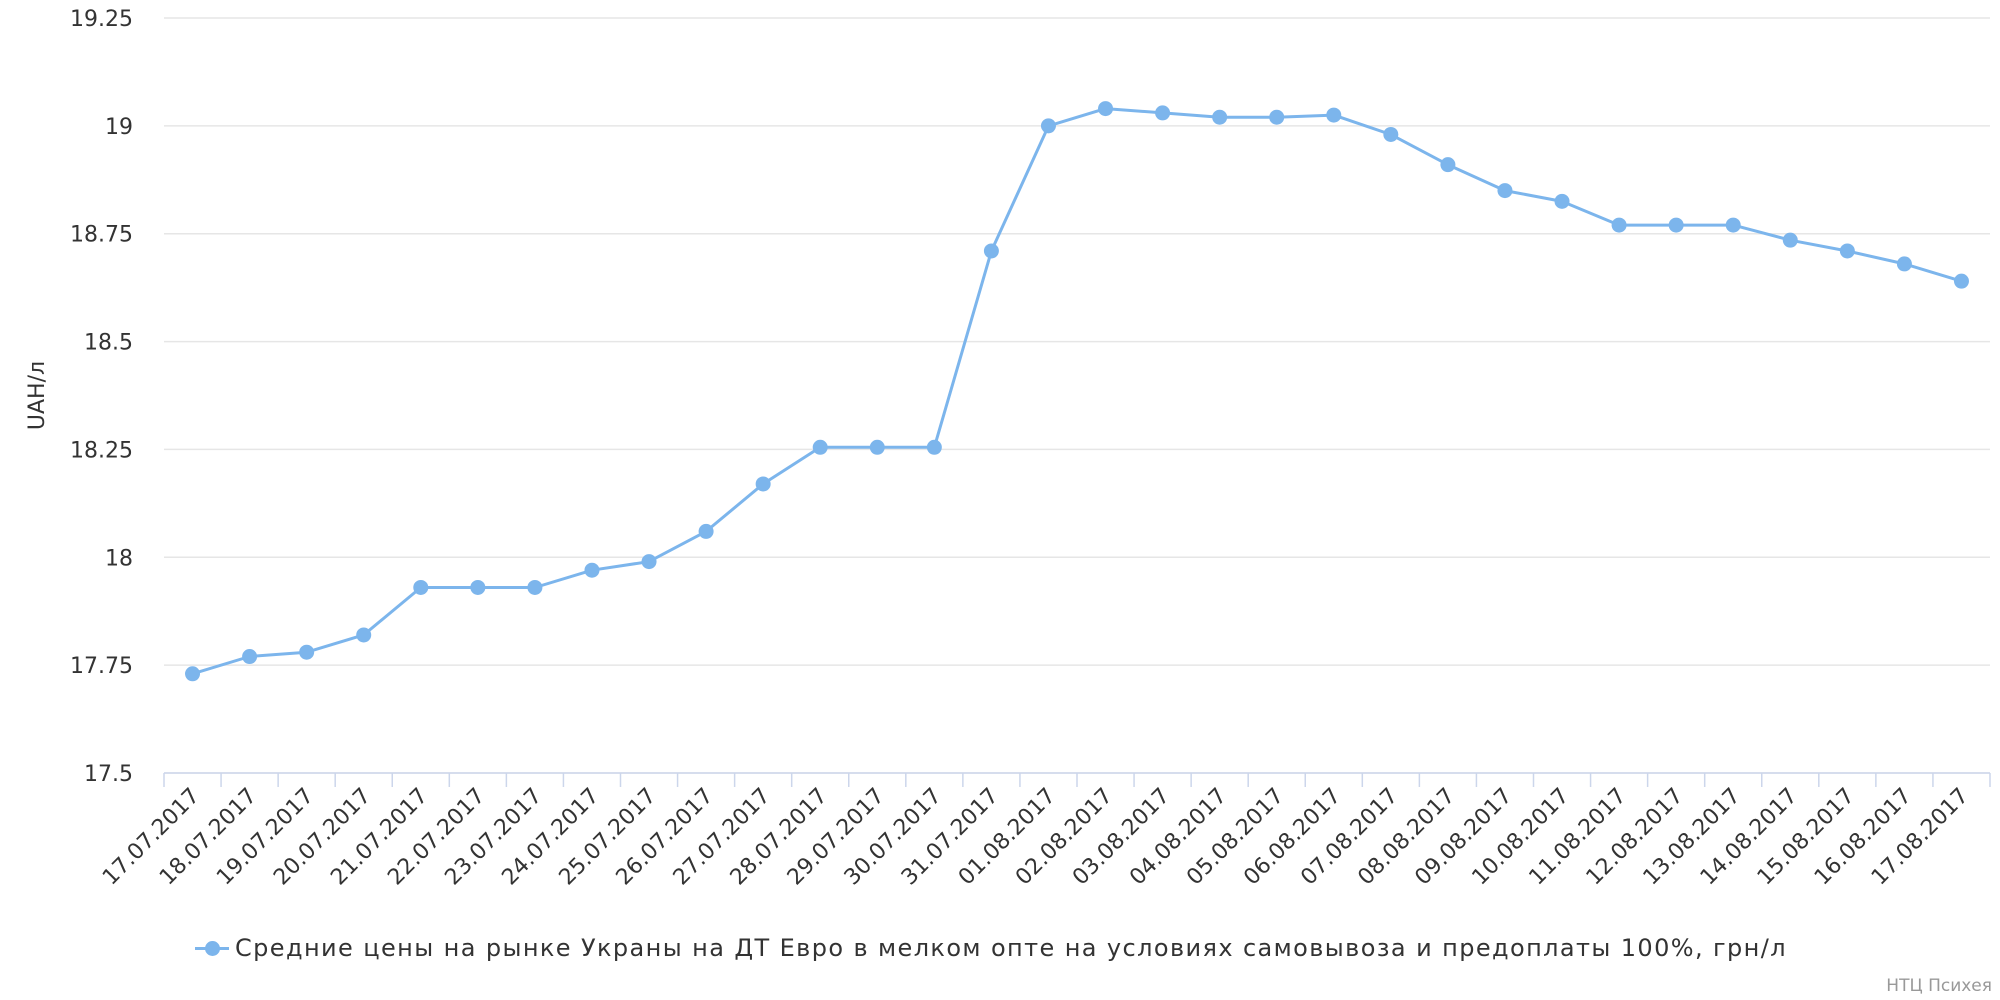 The image size is (2000, 1000). I want to click on legend-dot-icon, so click(212, 948).